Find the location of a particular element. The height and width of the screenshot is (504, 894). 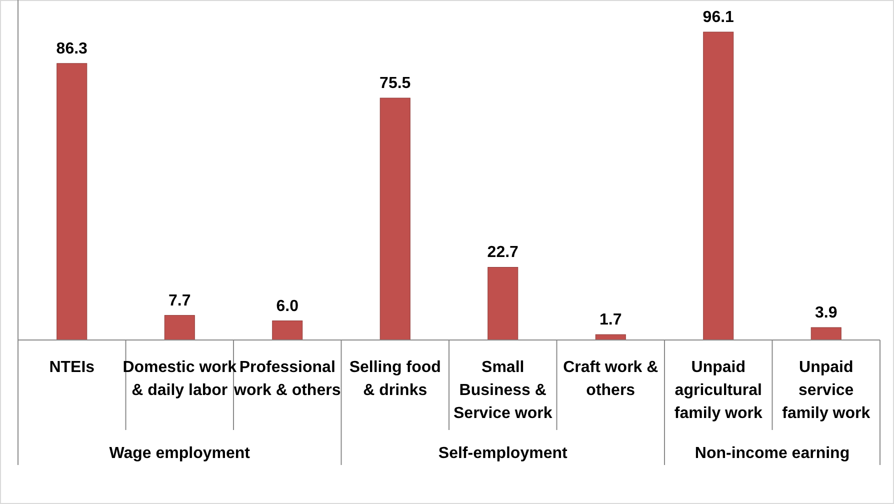

x-tick-label: Selling food & drinks is located at coordinates (395, 379).